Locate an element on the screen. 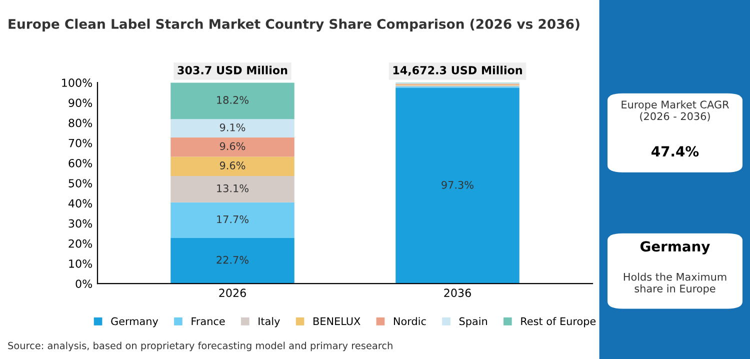 The height and width of the screenshot is (359, 750). annotation: 14,672.3 USD Million is located at coordinates (457, 71).